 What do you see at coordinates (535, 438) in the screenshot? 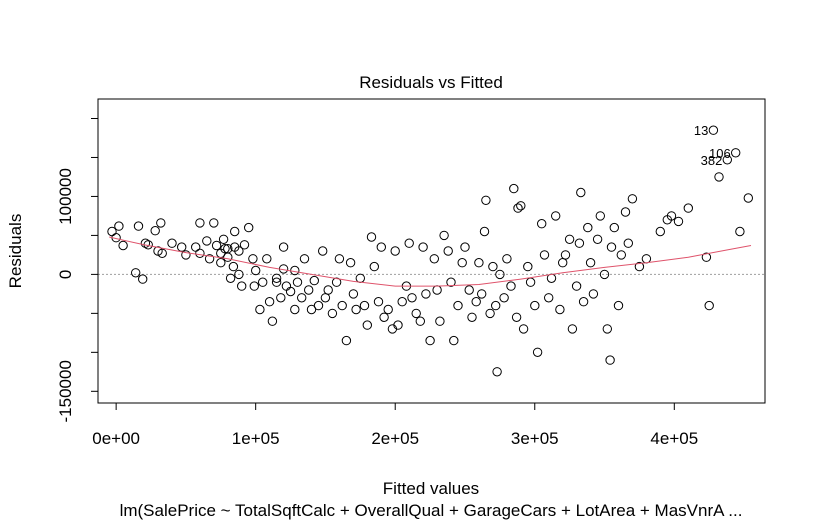
I see `x-tick-label: 3e+05` at bounding box center [535, 438].